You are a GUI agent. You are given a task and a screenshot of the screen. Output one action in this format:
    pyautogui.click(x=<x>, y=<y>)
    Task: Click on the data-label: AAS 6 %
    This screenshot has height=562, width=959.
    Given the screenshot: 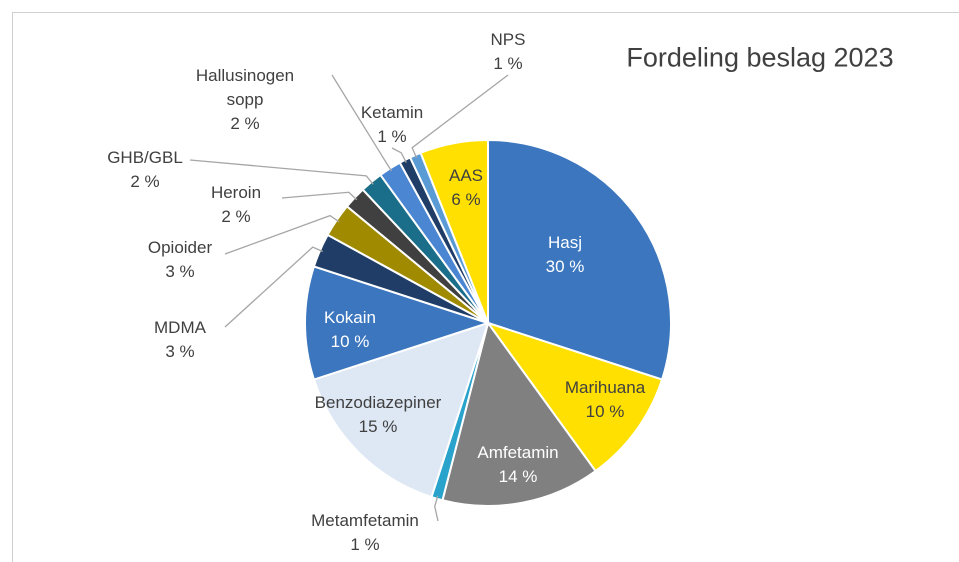 What is the action you would take?
    pyautogui.click(x=466, y=188)
    